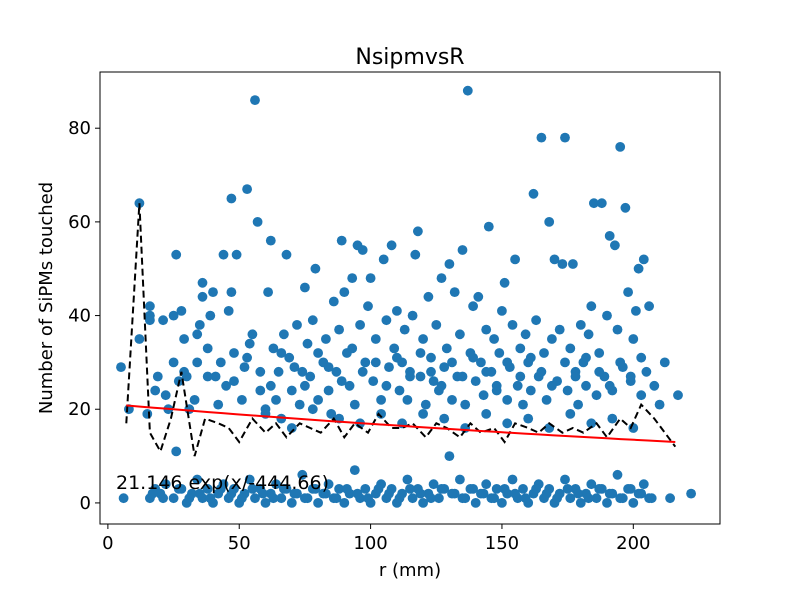 Image resolution: width=800 pixels, height=600 pixels. Describe the element at coordinates (79, 409) in the screenshot. I see `y-tick-label: 20` at that location.